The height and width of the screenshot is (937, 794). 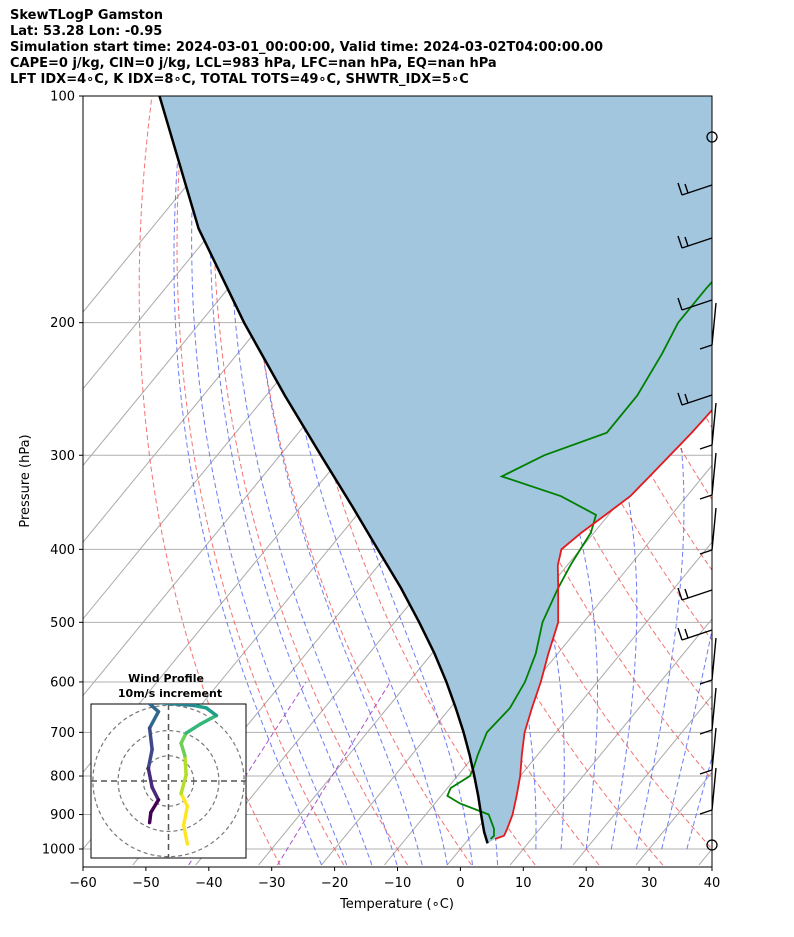 I want to click on x-tick-label: 30, so click(x=649, y=883).